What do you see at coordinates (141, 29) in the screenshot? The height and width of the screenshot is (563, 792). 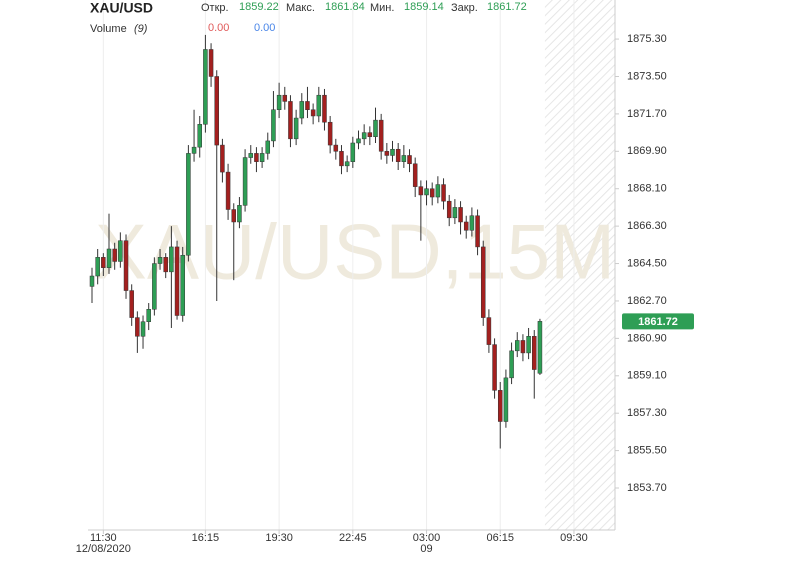 I see `volume-period: (9)` at bounding box center [141, 29].